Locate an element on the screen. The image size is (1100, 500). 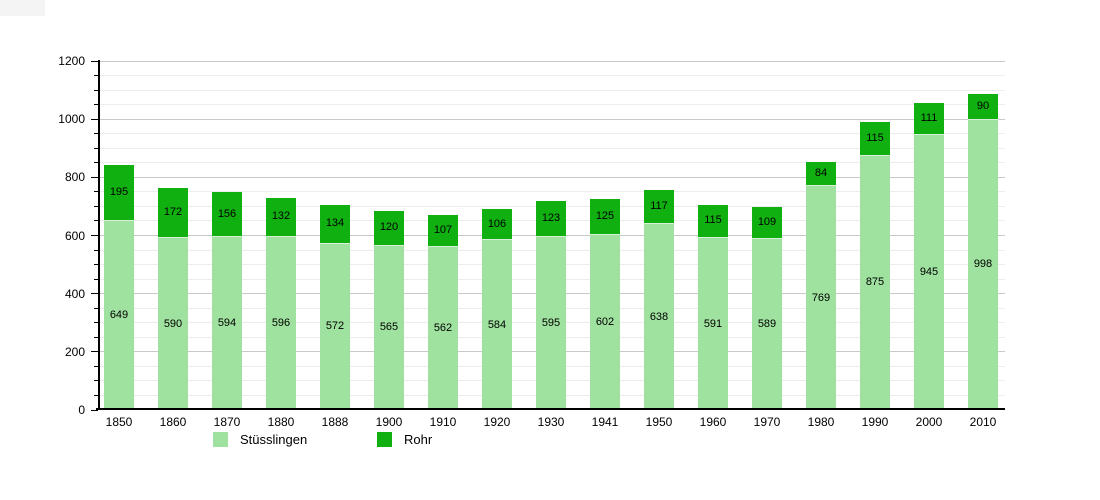
x-axis-label: 1870 is located at coordinates (227, 422).